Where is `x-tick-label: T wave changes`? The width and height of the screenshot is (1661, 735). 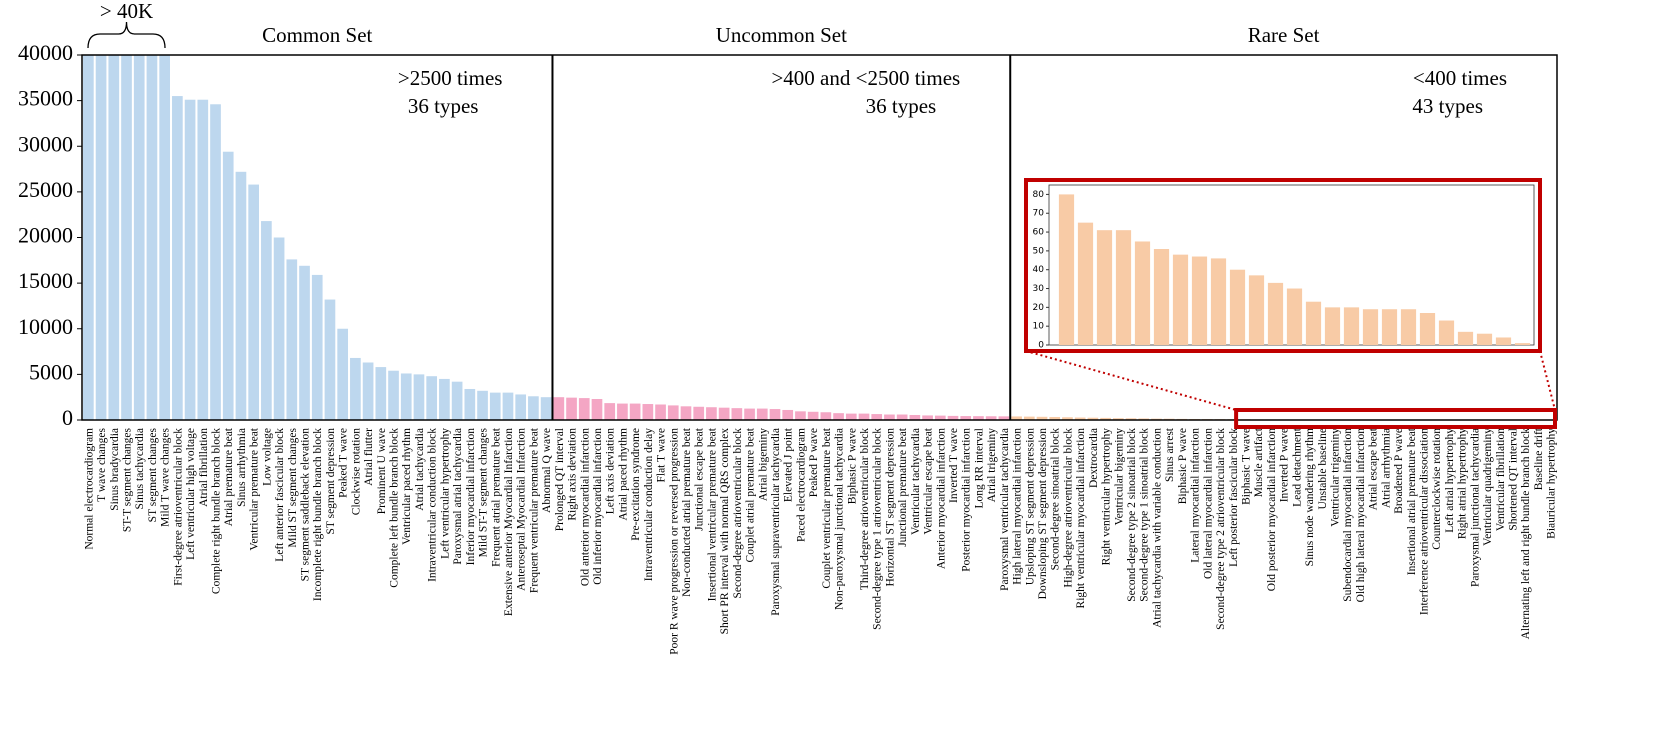 x-tick-label: T wave changes is located at coordinates (102, 464).